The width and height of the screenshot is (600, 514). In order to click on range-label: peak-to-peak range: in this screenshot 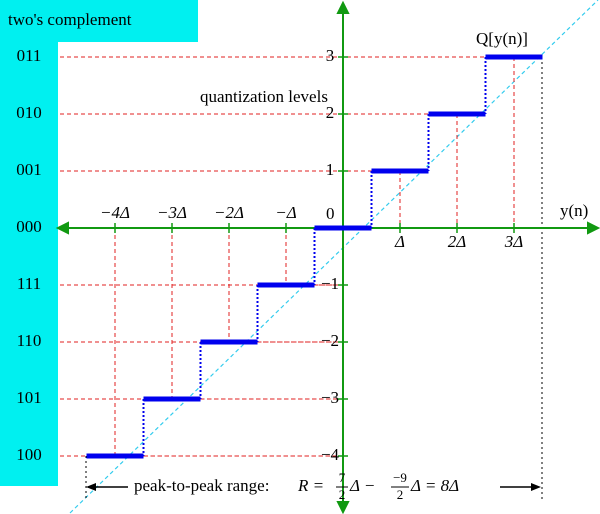, I will do `click(201, 485)`.